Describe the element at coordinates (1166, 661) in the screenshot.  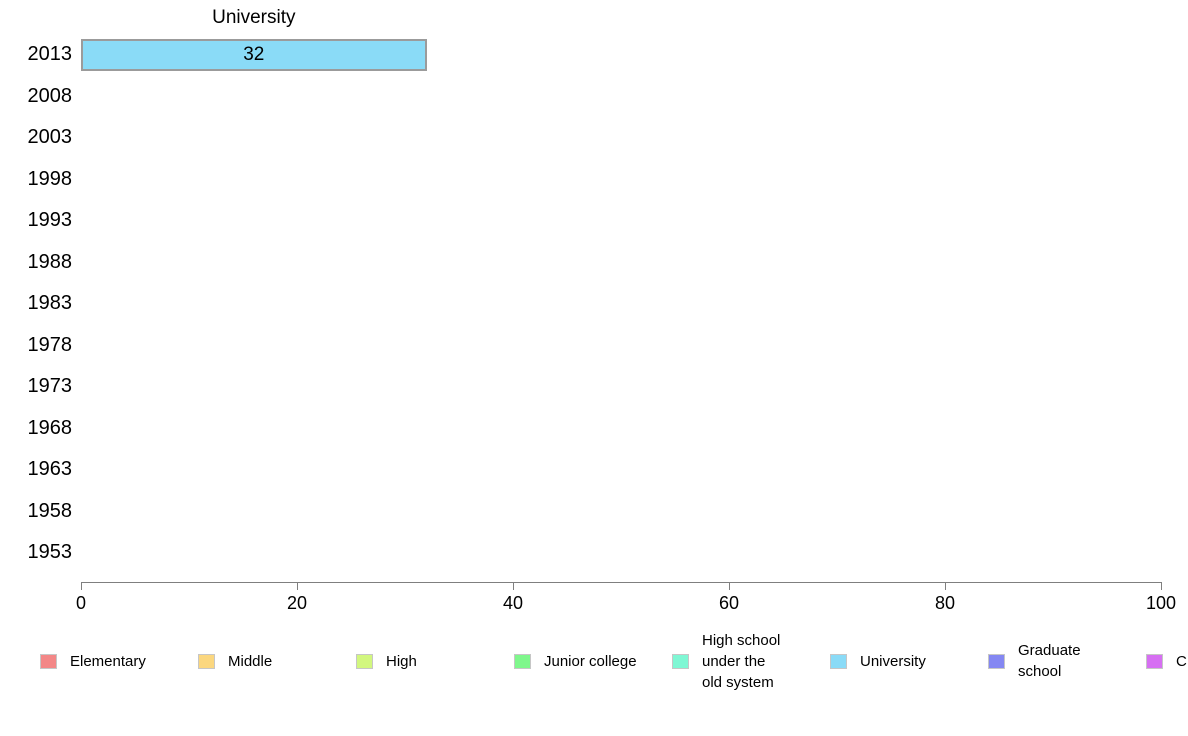
I see `legend-item: C` at that location.